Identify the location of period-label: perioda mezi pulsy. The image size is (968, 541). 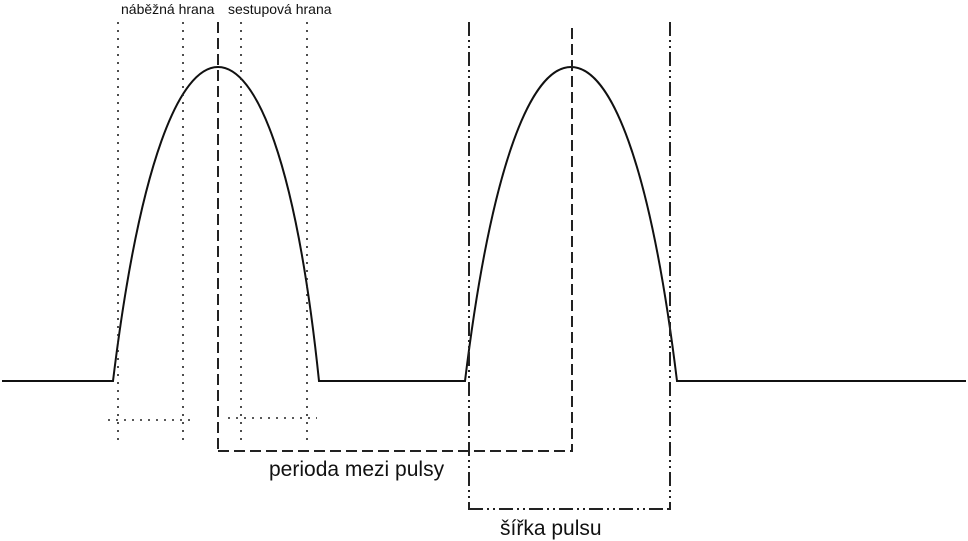
(357, 469).